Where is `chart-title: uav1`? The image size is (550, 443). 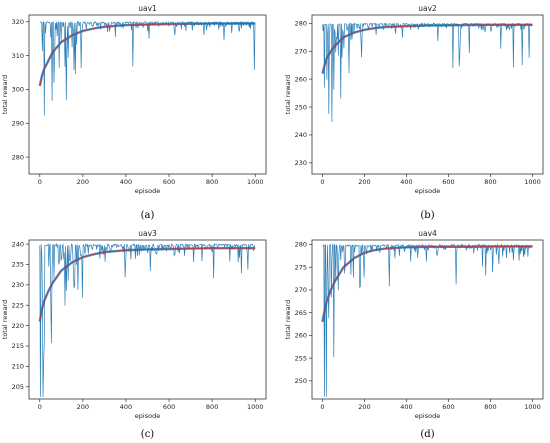
chart-title: uav1 is located at coordinates (147, 8).